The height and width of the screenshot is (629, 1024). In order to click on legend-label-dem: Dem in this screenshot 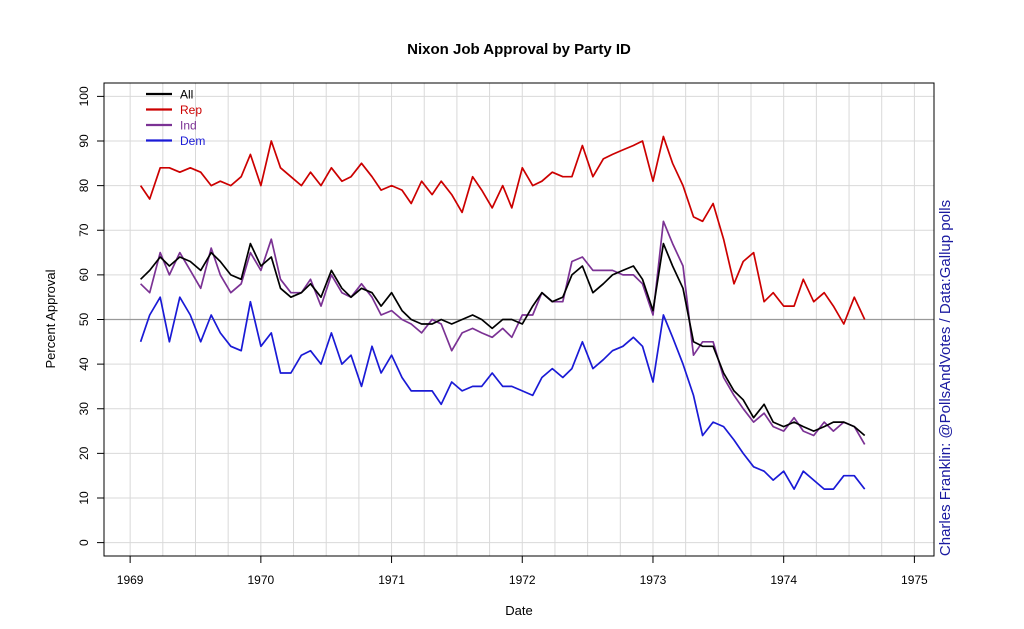, I will do `click(192, 141)`.